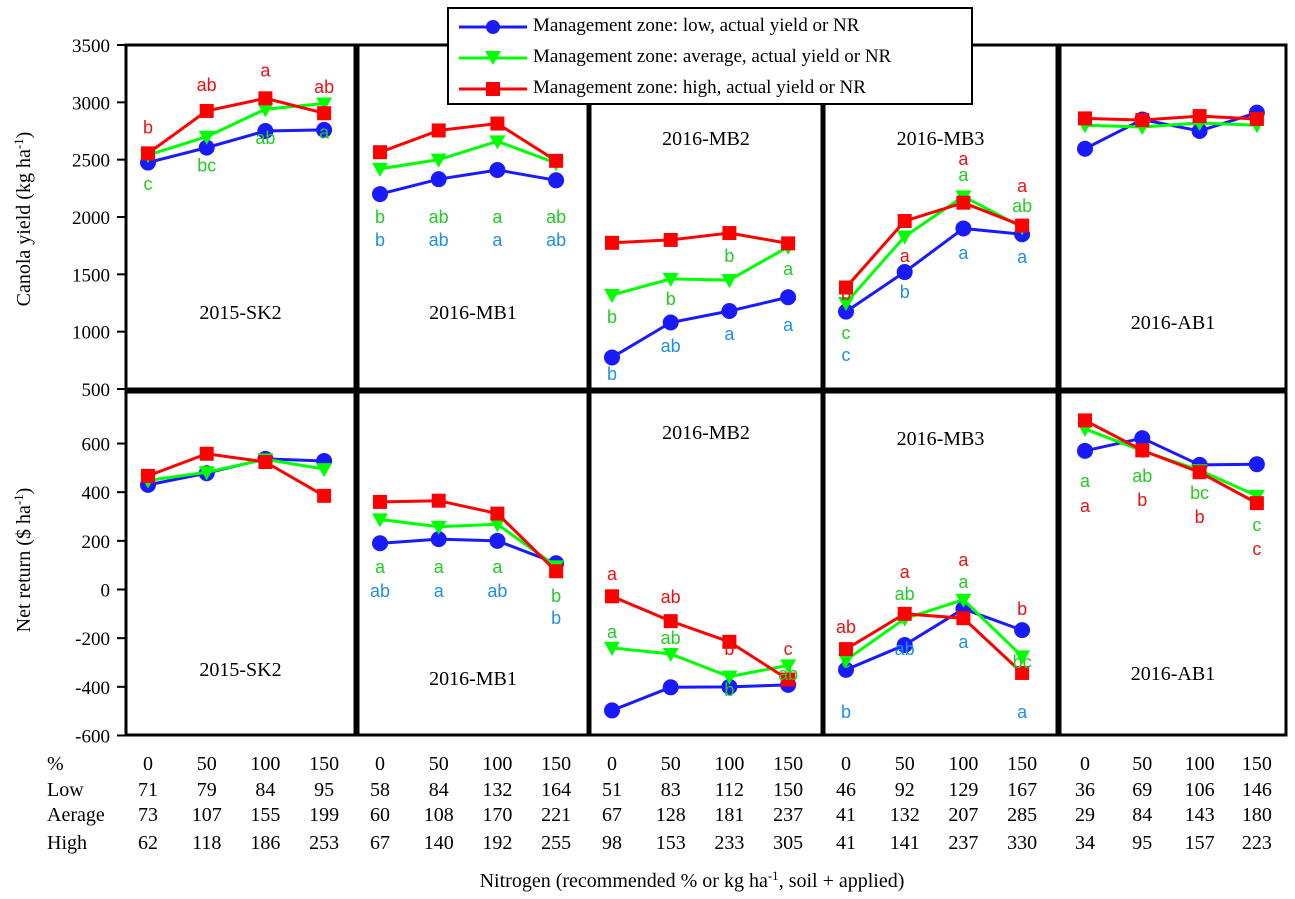 The height and width of the screenshot is (899, 1295). What do you see at coordinates (1200, 790) in the screenshot?
I see `table-n-low: 106` at bounding box center [1200, 790].